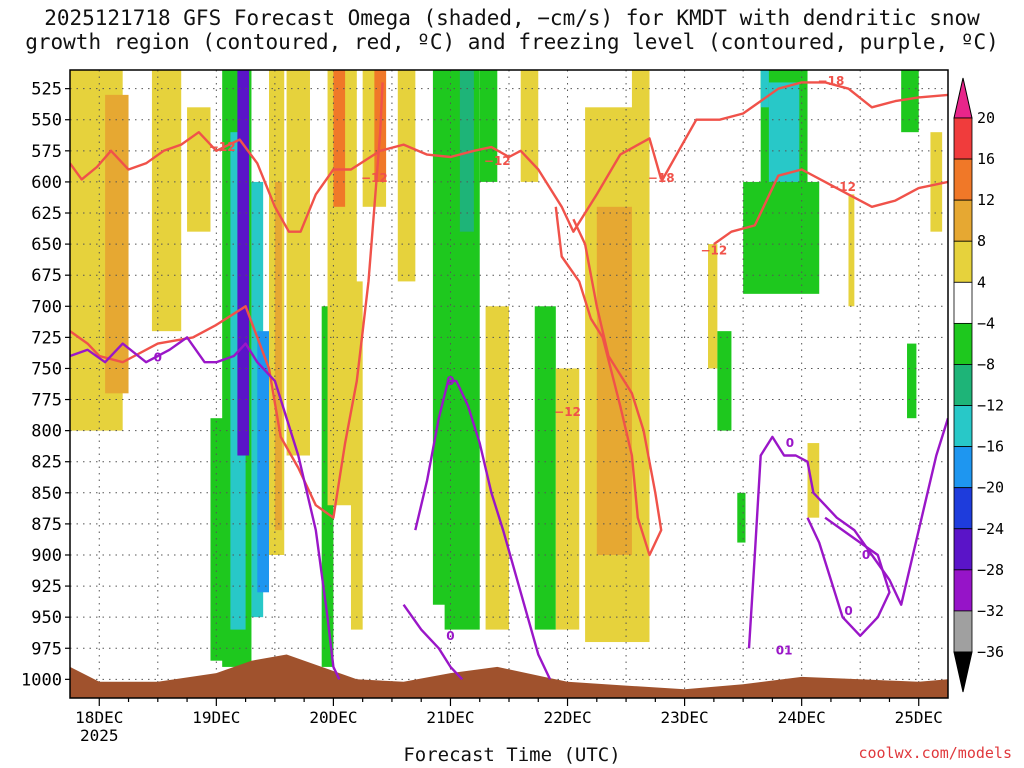  What do you see at coordinates (158, 357) in the screenshot?
I see `contour-label-8: 0` at bounding box center [158, 357].